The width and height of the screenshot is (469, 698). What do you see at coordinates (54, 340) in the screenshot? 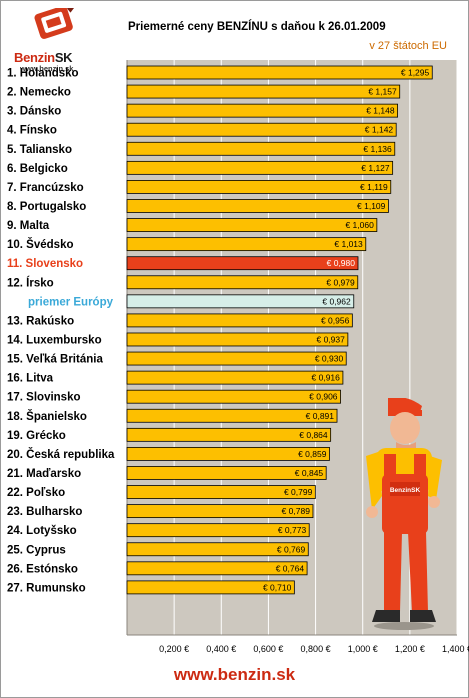
I see `category-label: 14. Luxembursko` at bounding box center [54, 340].